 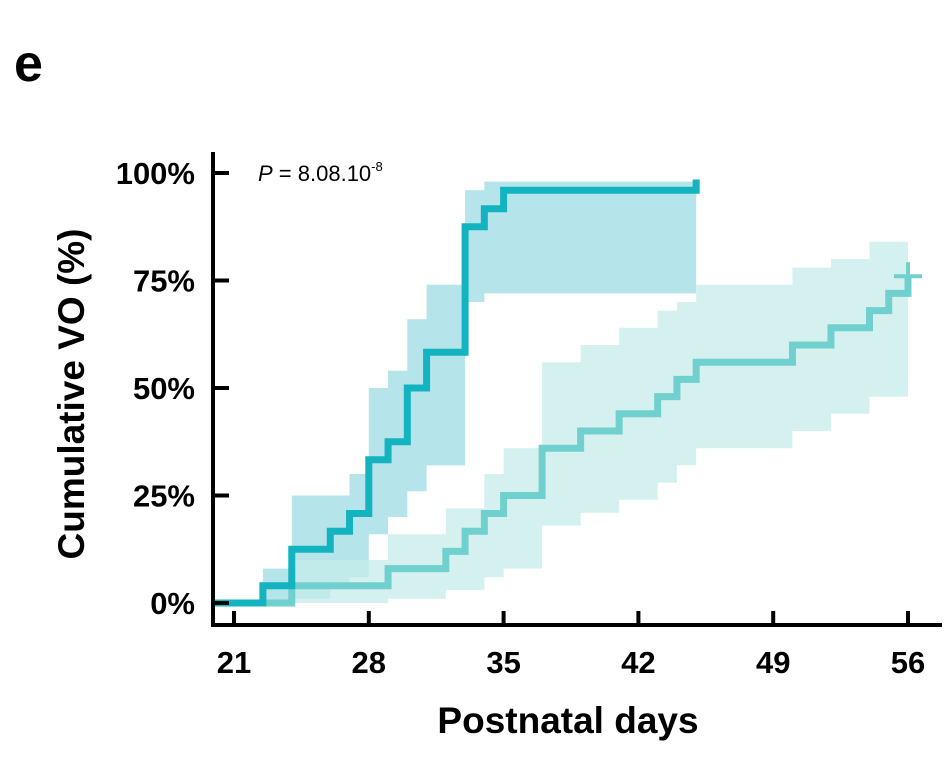 What do you see at coordinates (155, 173) in the screenshot?
I see `y-tick-label: 100%` at bounding box center [155, 173].